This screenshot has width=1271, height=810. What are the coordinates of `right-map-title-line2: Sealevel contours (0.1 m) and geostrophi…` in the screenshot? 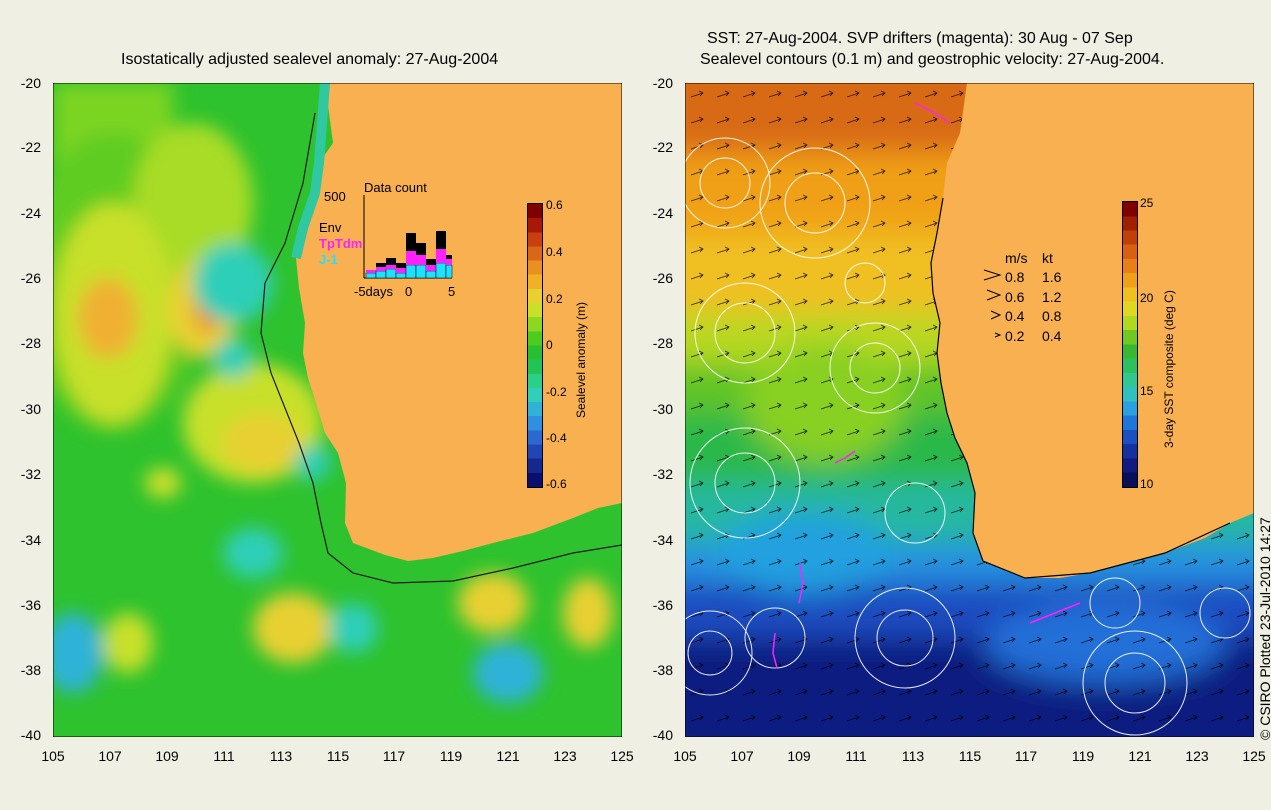 It's located at (932, 59).